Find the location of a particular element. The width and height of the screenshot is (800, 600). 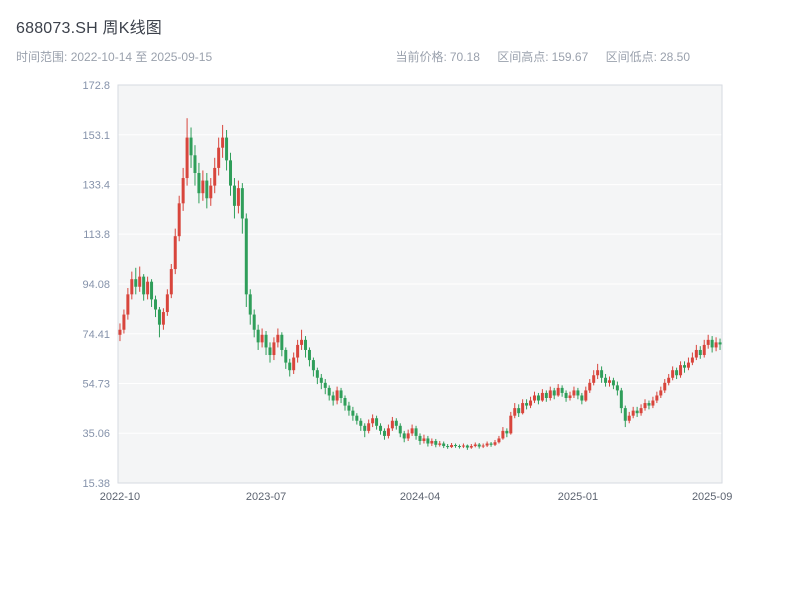

range-high: 区间高点: 159.67 is located at coordinates (542, 57).